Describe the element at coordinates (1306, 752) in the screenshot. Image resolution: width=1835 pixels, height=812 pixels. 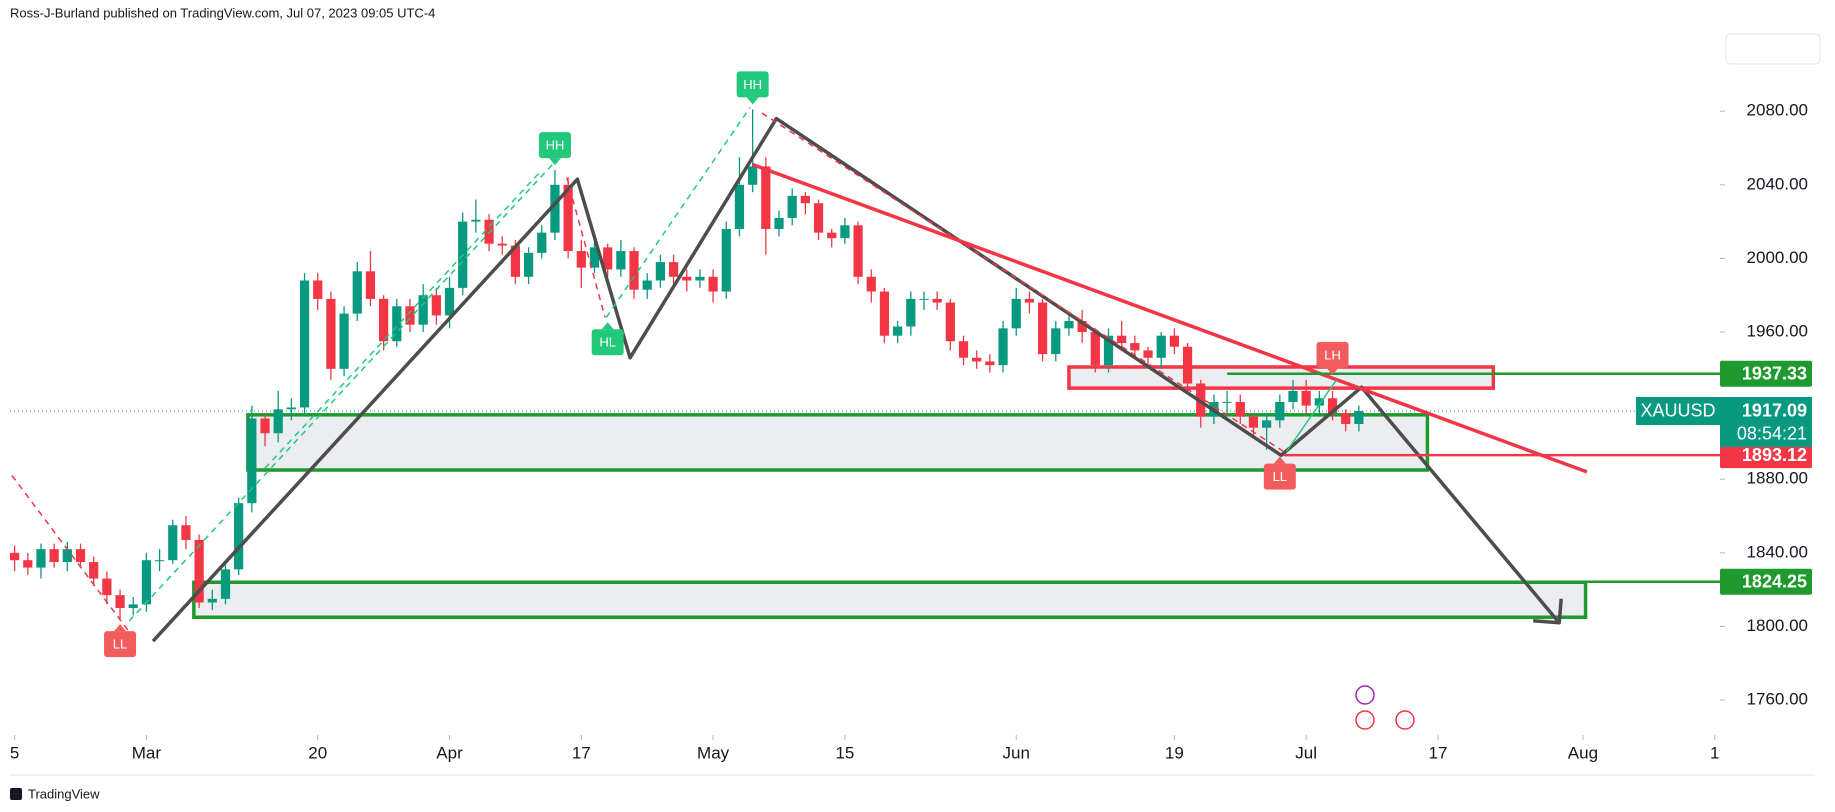
I see `x-tick-label: Jul` at that location.